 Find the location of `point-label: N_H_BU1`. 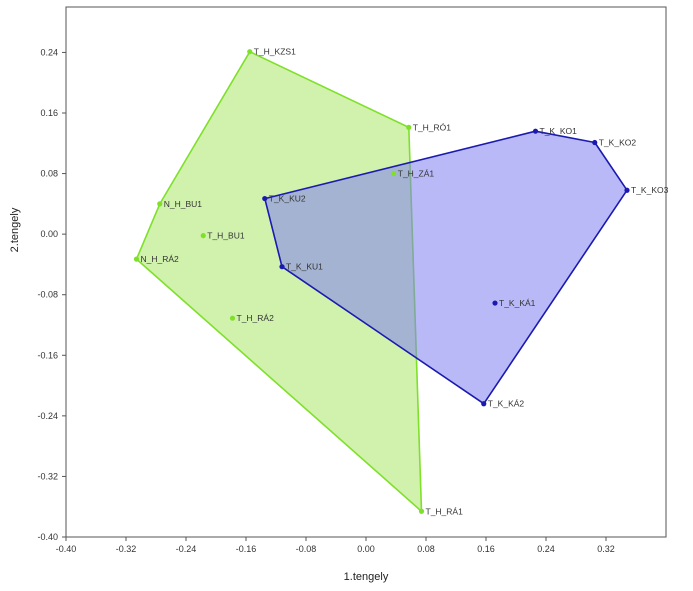

point-label: N_H_BU1 is located at coordinates (183, 204).